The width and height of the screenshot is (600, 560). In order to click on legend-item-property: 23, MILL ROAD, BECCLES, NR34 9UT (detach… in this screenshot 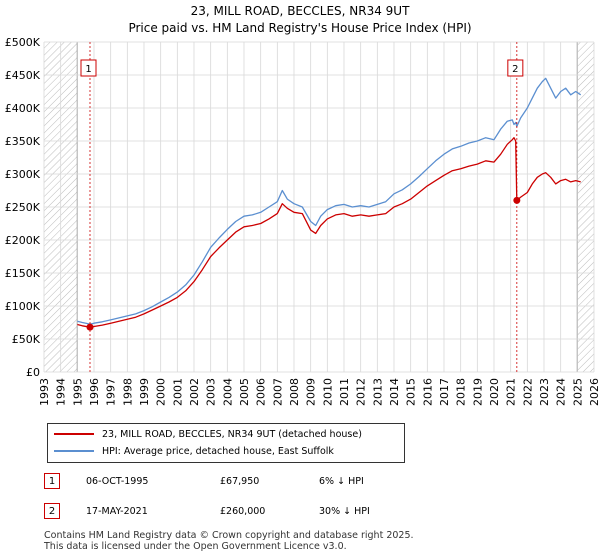, I will do `click(208, 435)`.